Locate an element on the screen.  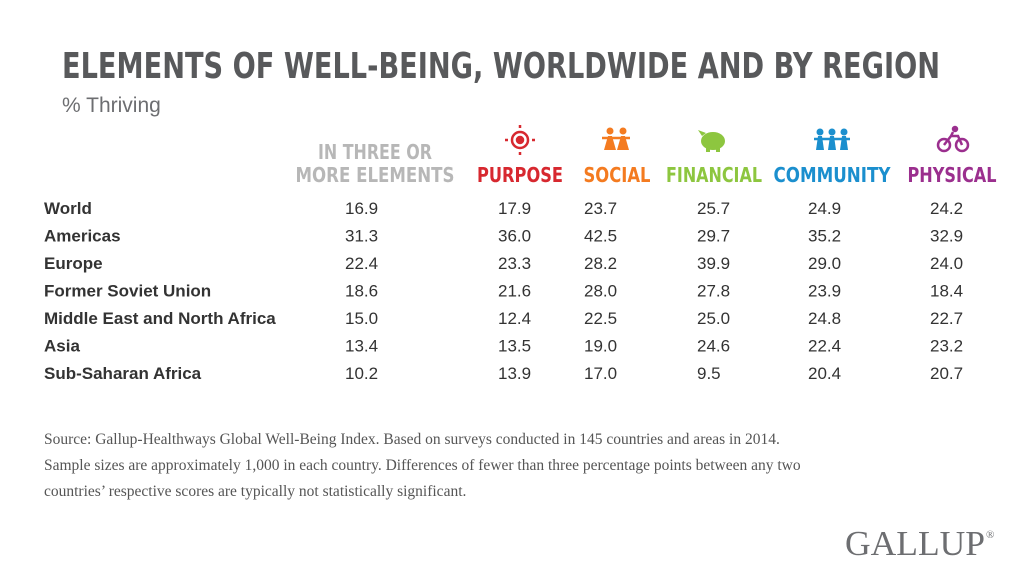
cell: 17.0 is located at coordinates (600, 373).